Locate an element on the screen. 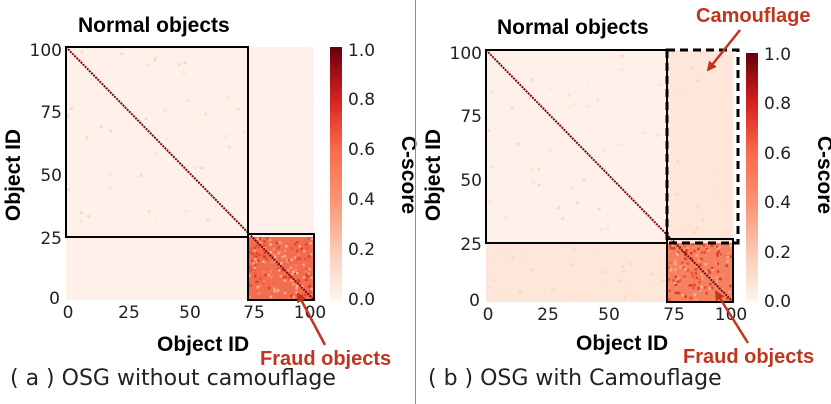 The height and width of the screenshot is (404, 831). panel-divider is located at coordinates (415, 202).